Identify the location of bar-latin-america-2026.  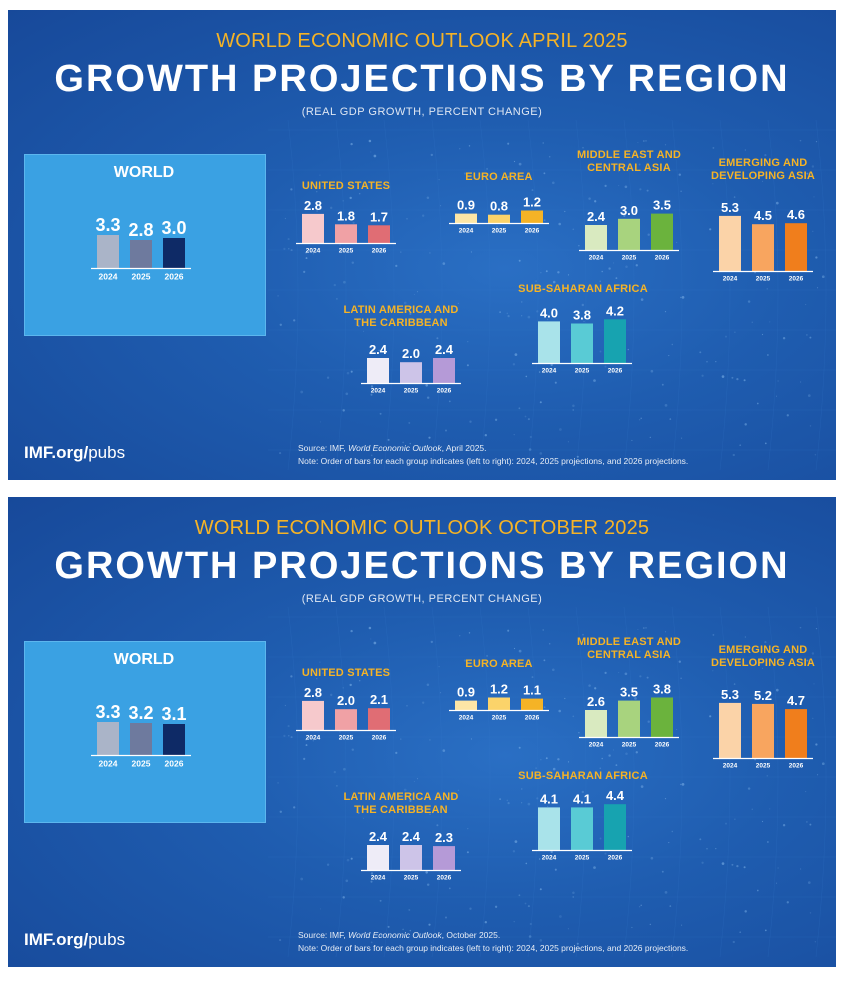
(444, 858).